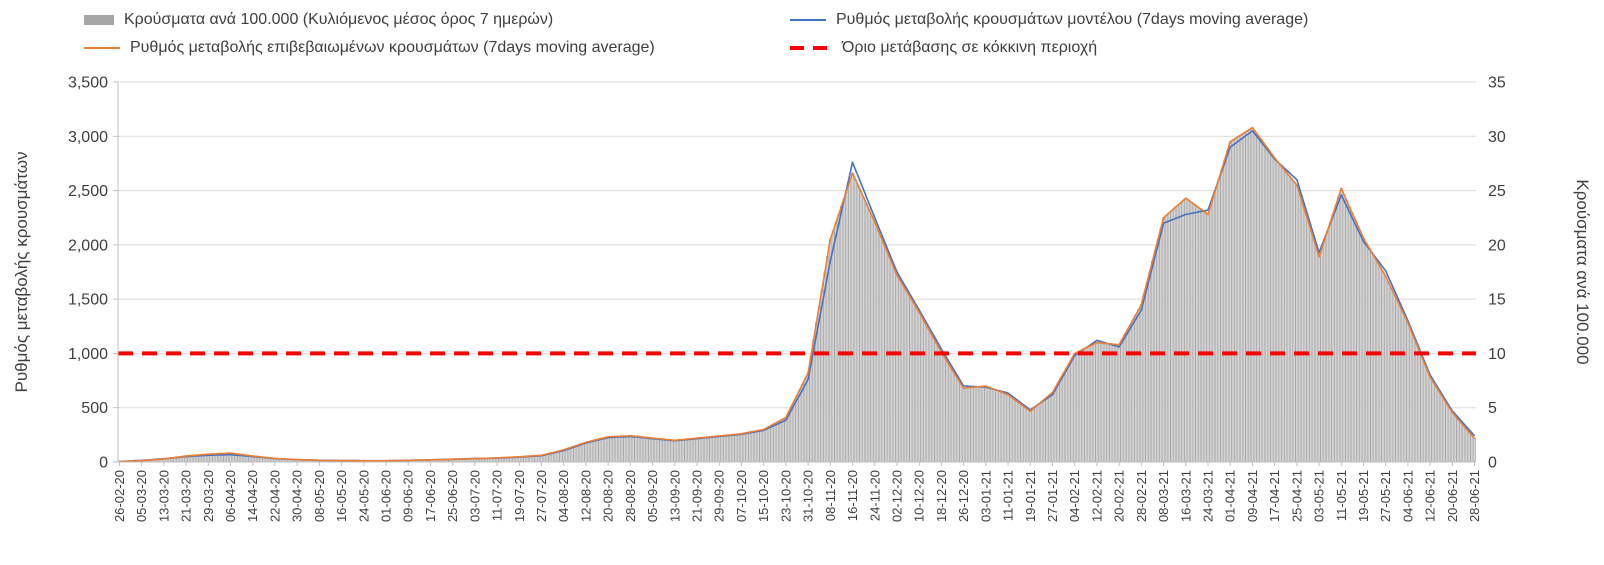 The image size is (1604, 565). What do you see at coordinates (1341, 495) in the screenshot?
I see `svg-text: 11-05-21` at bounding box center [1341, 495].